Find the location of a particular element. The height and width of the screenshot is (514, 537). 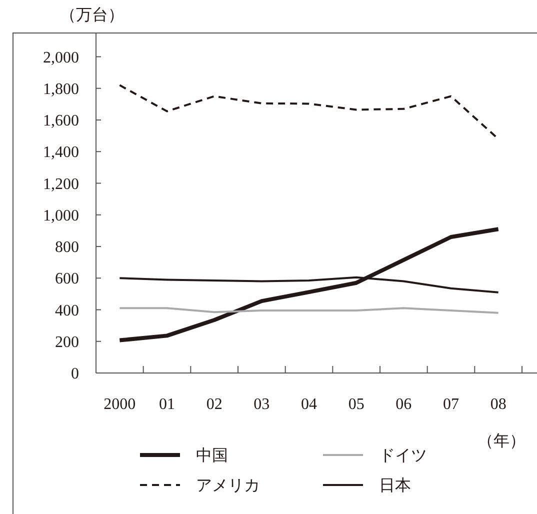

y-tick-label: 2,000 is located at coordinates (61, 57).